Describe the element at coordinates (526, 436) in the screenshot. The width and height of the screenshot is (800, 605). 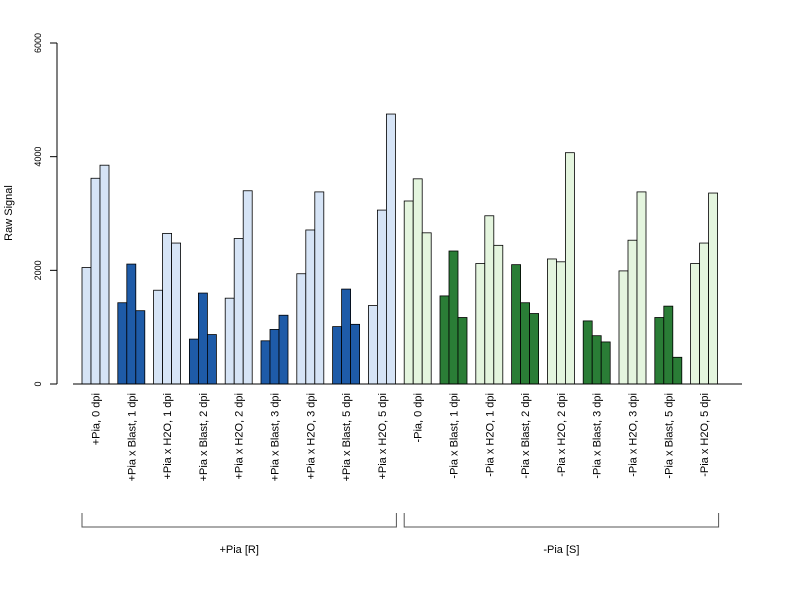
I see `x-tick-label: -Pia x Blast, 2 dpi` at that location.